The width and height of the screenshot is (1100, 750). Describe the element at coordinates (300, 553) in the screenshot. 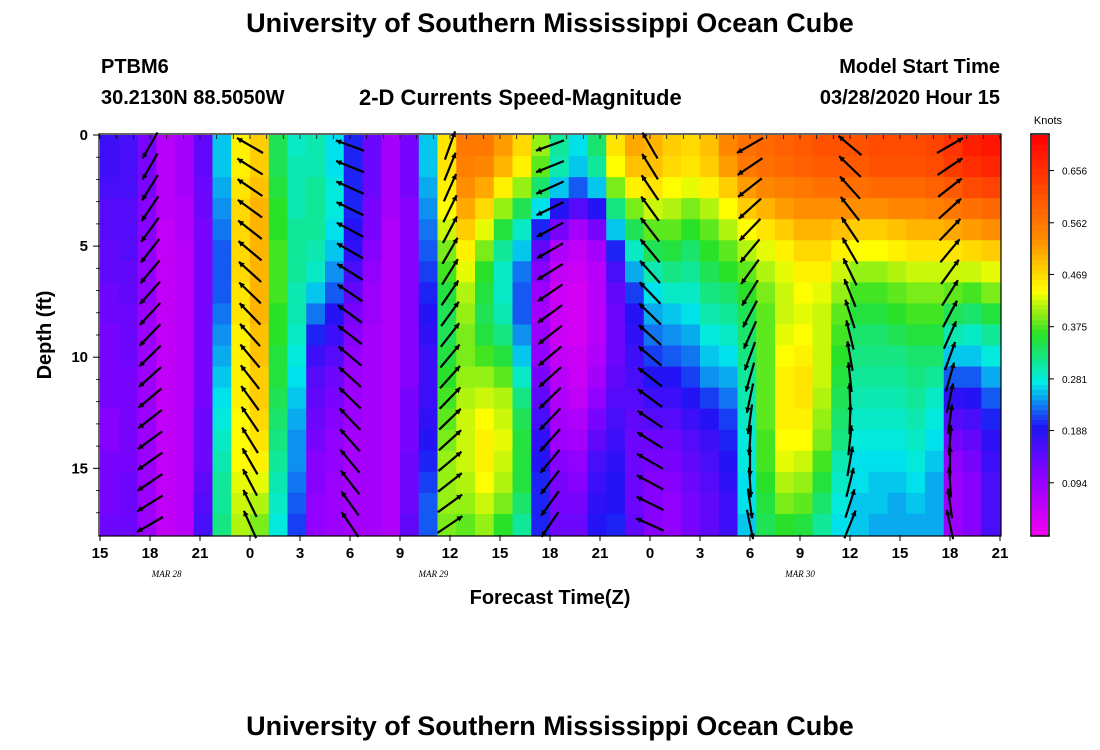

I see `x-tick-label: 3` at that location.